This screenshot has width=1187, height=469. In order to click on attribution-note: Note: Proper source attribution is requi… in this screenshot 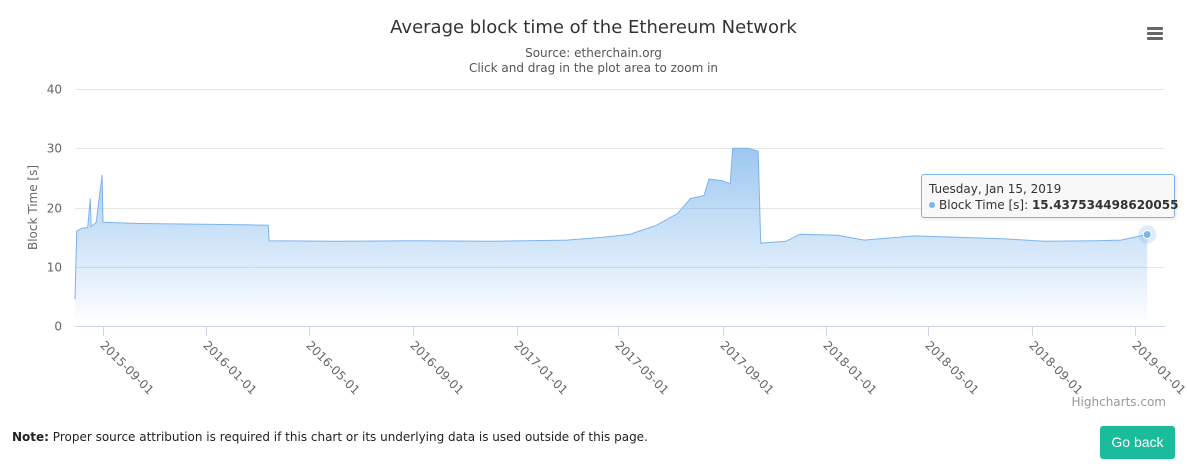, I will do `click(330, 437)`.